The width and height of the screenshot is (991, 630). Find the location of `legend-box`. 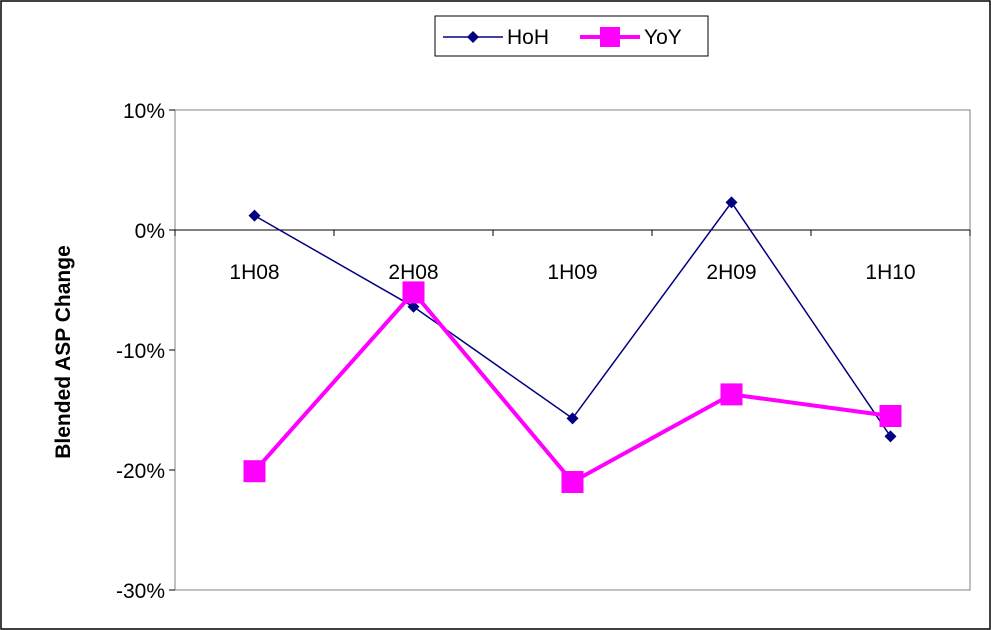

legend-box is located at coordinates (571, 36).